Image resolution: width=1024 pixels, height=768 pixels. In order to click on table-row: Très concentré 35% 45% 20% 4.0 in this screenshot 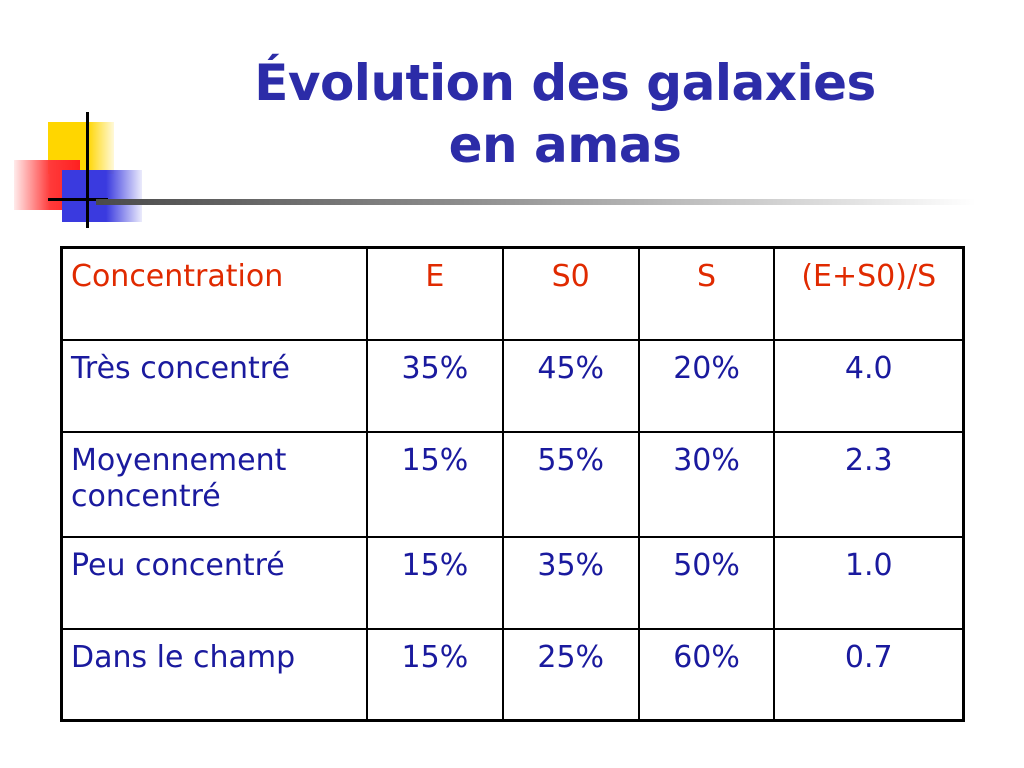, I will do `click(512, 385)`.